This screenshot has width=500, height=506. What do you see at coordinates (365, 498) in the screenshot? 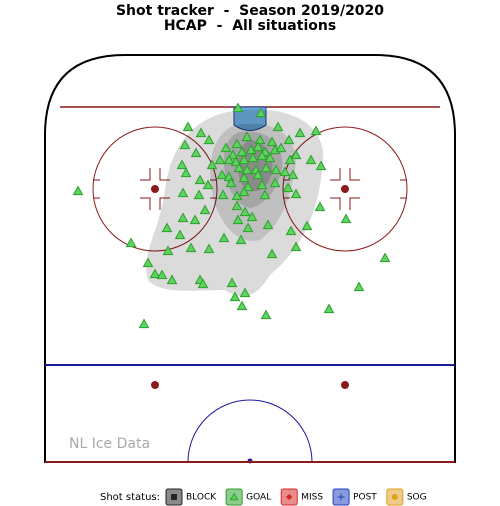
I see `legend-label: POST` at bounding box center [365, 498].